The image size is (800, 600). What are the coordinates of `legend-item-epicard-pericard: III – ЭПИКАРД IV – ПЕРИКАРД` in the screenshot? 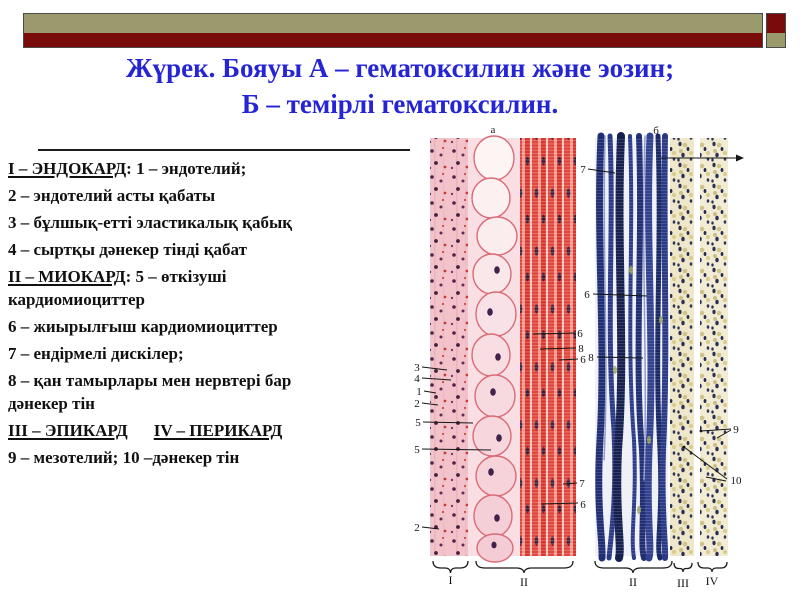 It's located at (209, 430).